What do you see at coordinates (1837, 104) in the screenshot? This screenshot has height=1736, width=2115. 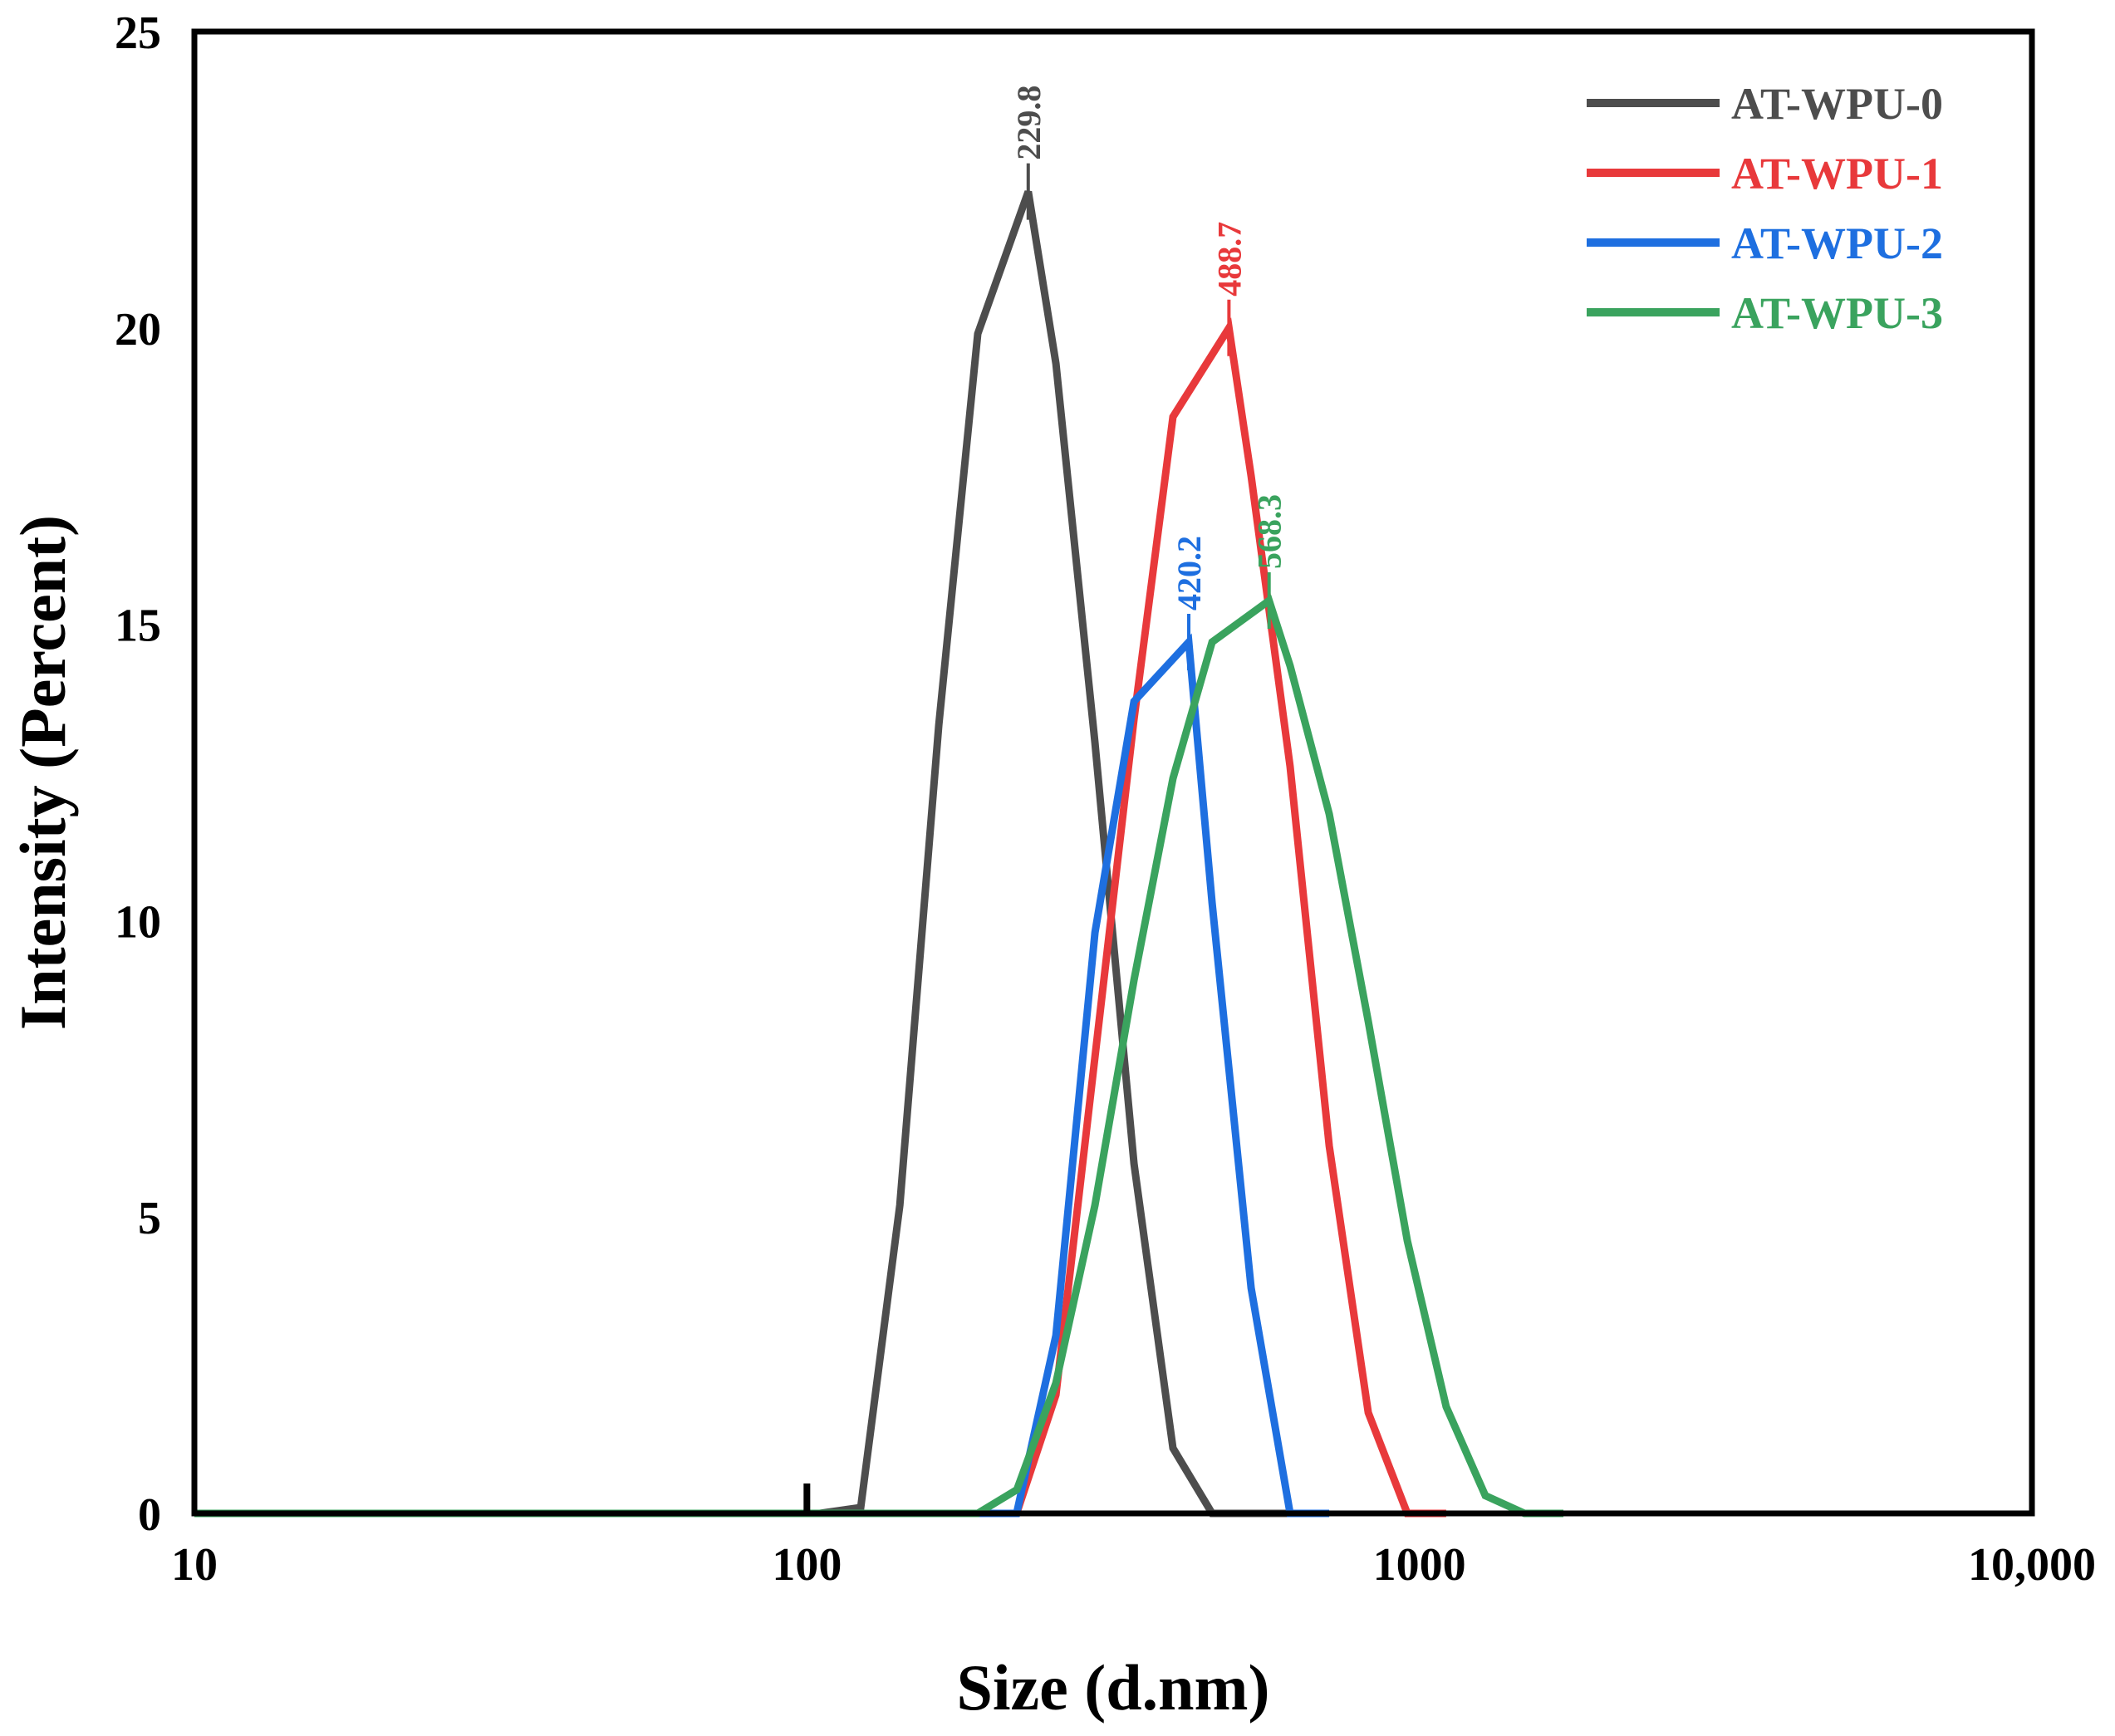 I see `legend-label: AT-WPU-0` at bounding box center [1837, 104].